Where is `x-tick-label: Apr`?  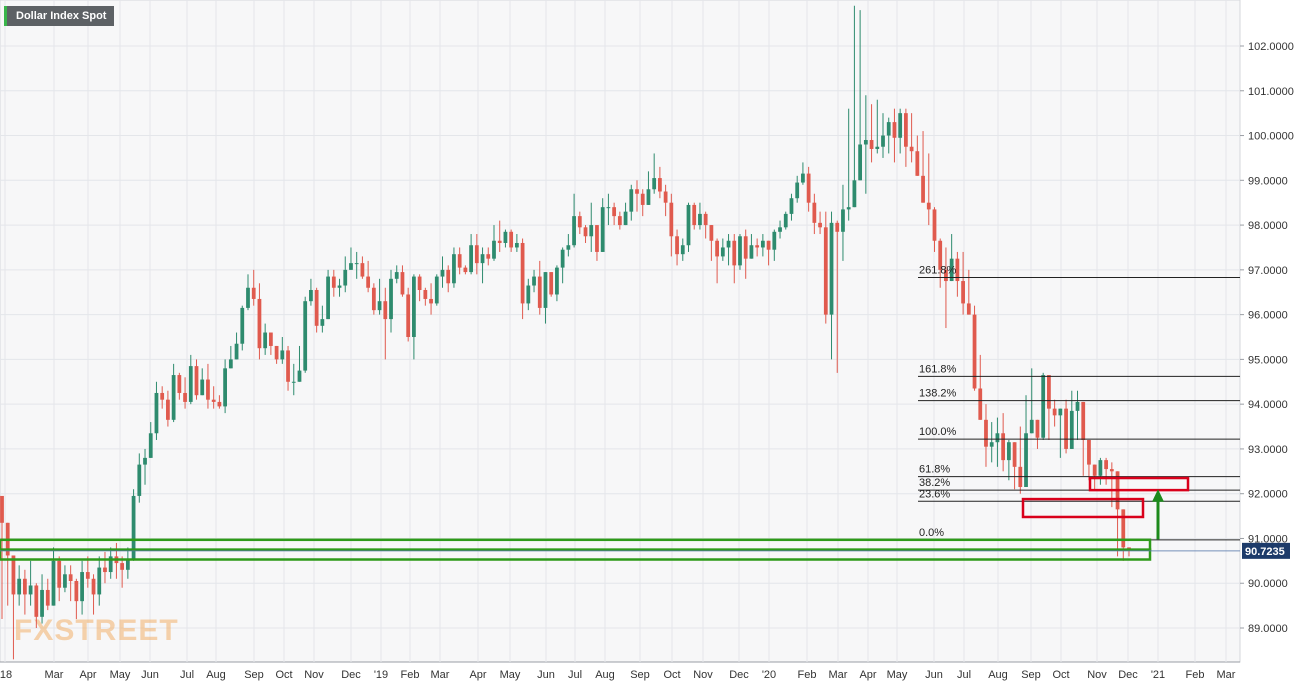 x-tick-label: Apr is located at coordinates (477, 675).